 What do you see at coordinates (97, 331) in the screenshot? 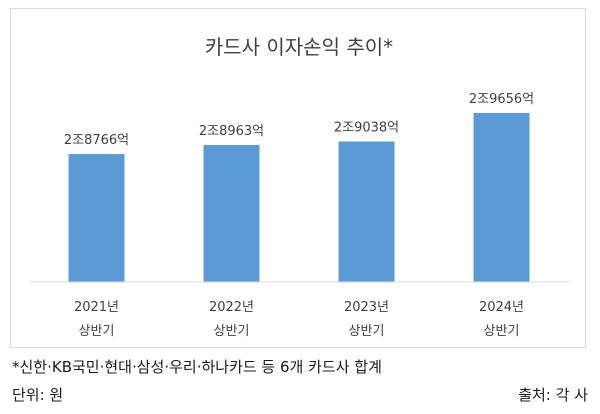
I see `x-tick-label-1-line2: 상반기` at bounding box center [97, 331].